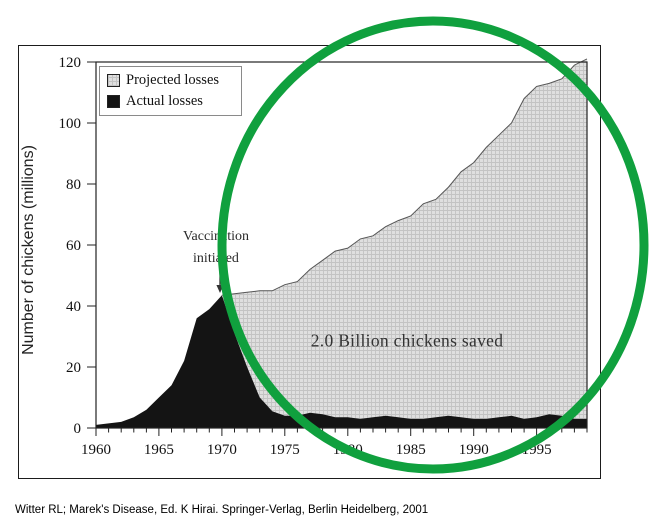 Image resolution: width=658 pixels, height=532 pixels. What do you see at coordinates (220, 289) in the screenshot?
I see `vaccination-arrow-head` at bounding box center [220, 289].